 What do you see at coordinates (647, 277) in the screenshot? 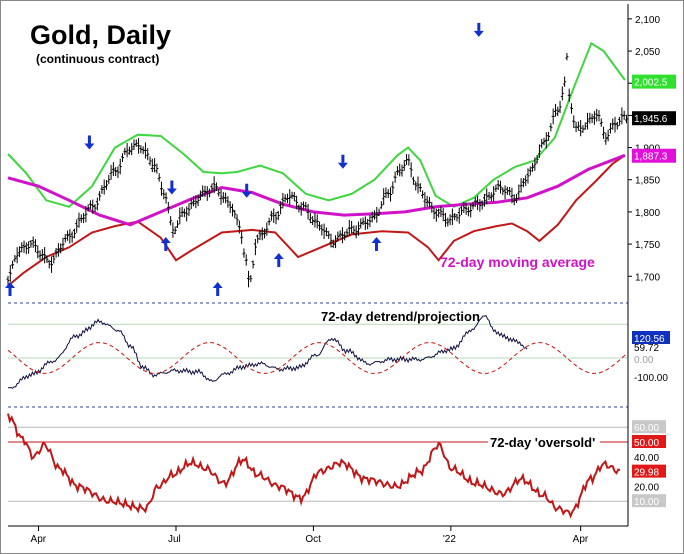
I see `price-axis-tick-label: 1,700` at bounding box center [647, 277].